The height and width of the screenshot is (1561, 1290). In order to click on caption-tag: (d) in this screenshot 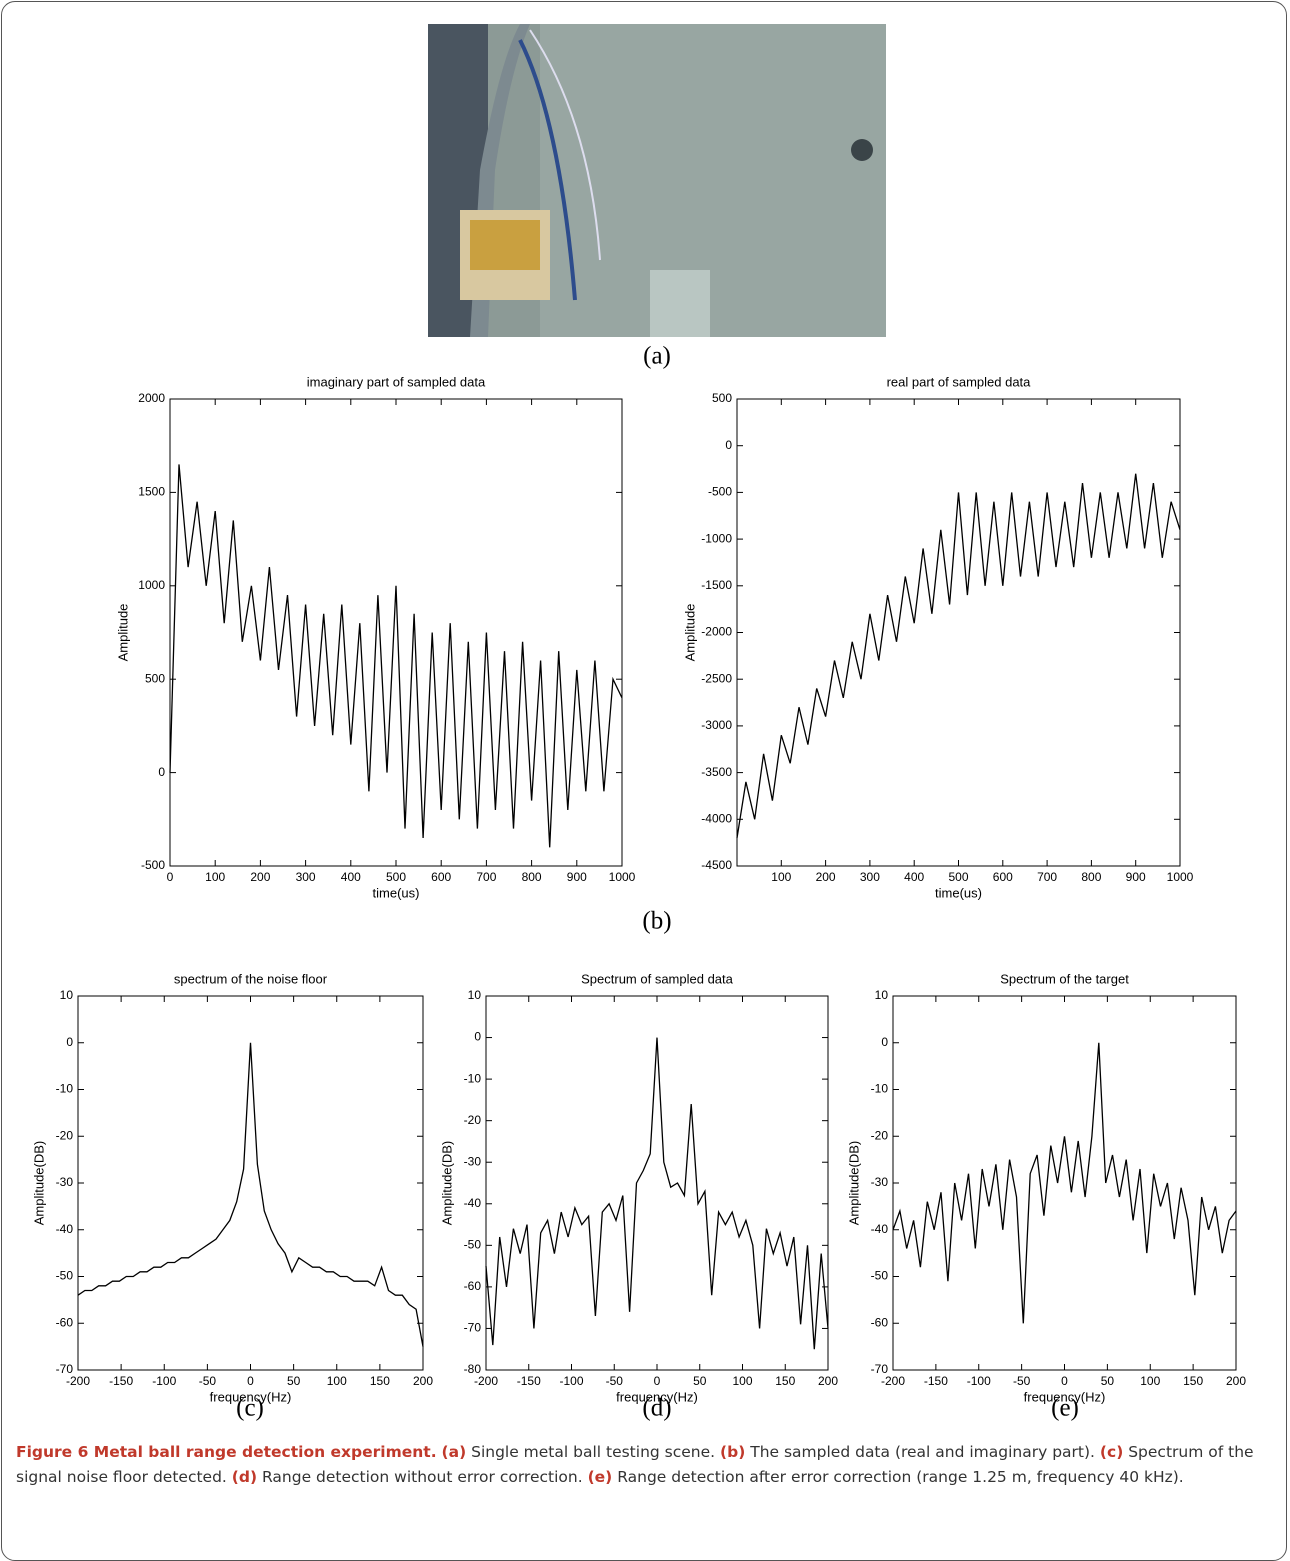, I will do `click(244, 1476)`.